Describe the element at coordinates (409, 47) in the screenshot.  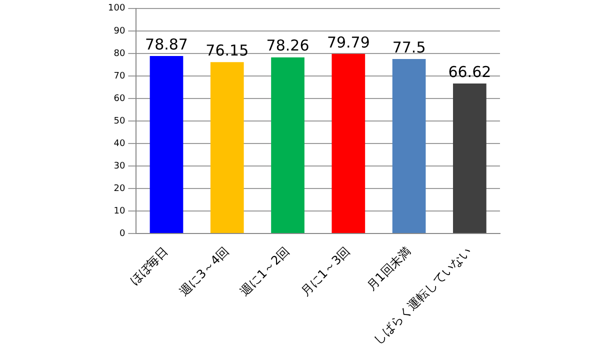
I see `data-label: 77.5` at that location.